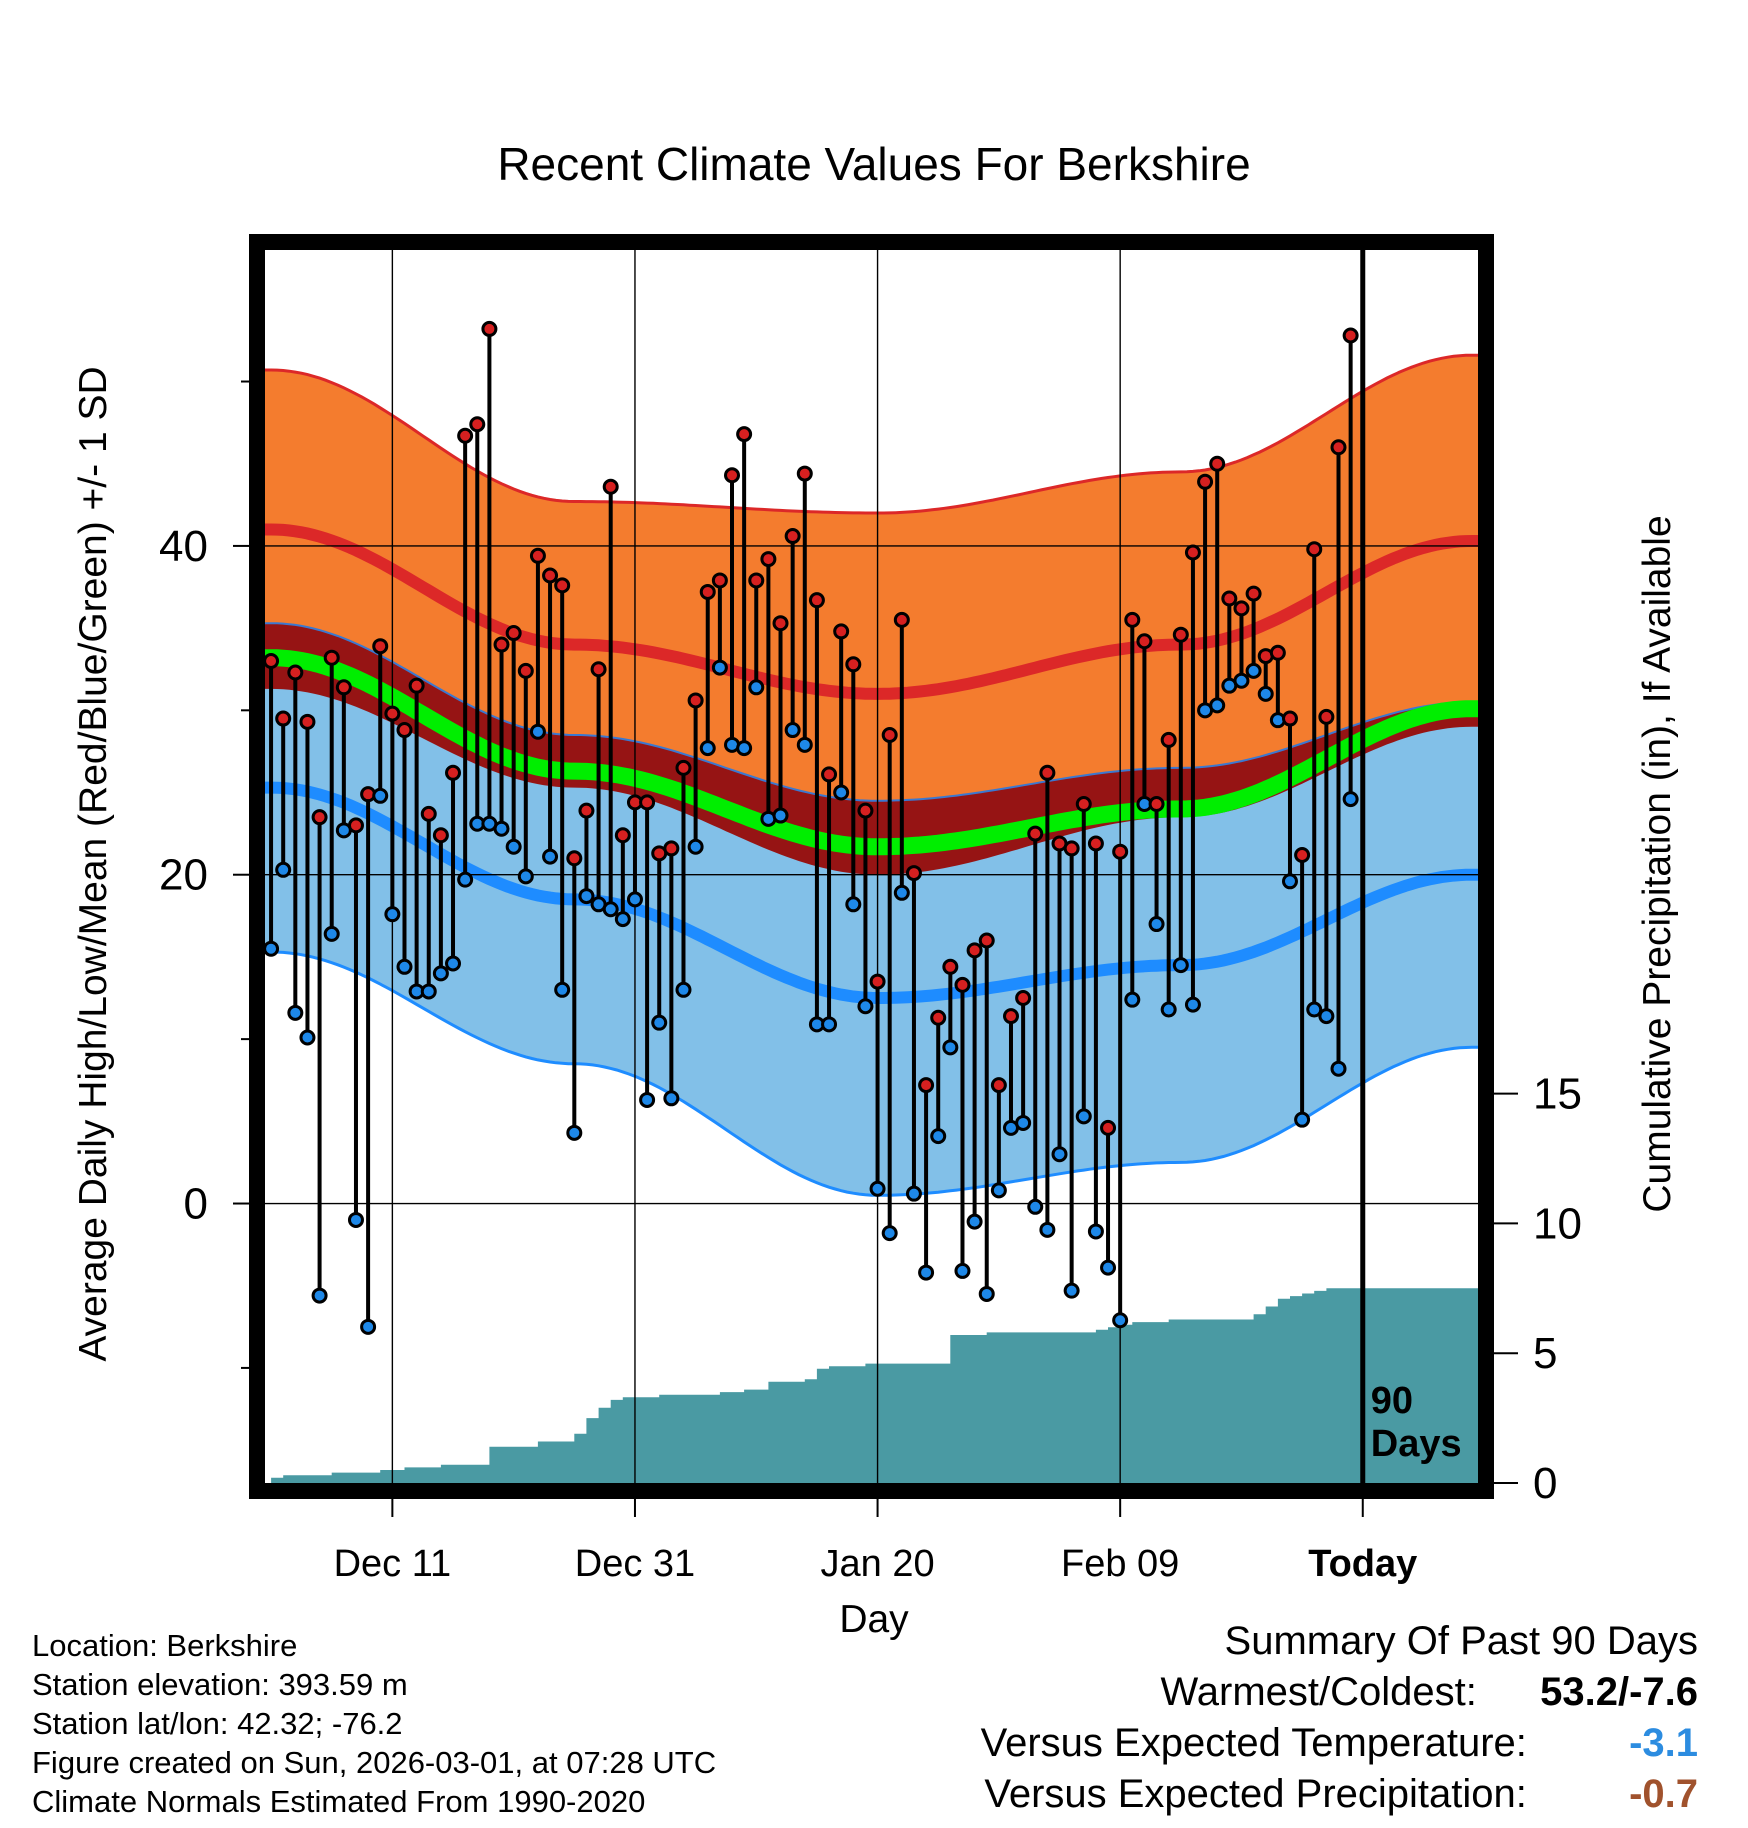  I want to click on latlon-text: Station lat/lon: 42.32; -76.2, so click(217, 1723).